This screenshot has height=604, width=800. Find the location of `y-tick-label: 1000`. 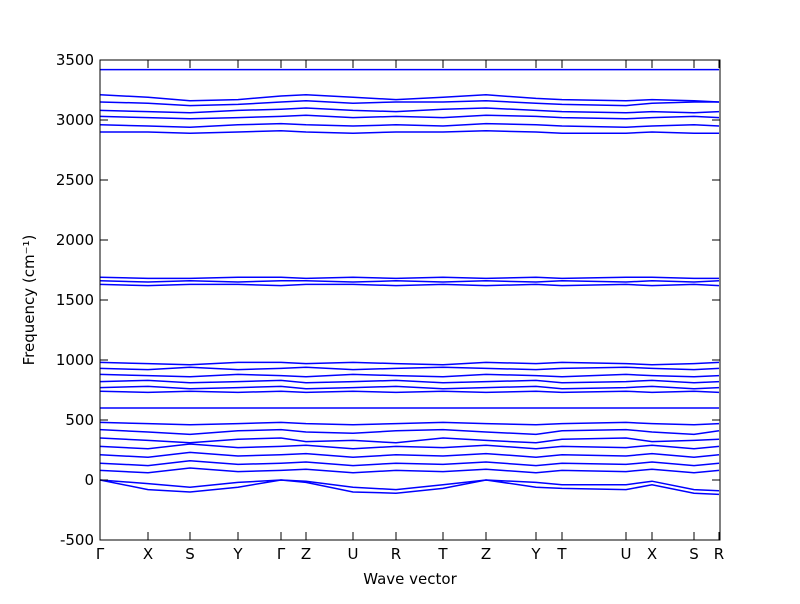

y-tick-label: 1000 is located at coordinates (75, 360).